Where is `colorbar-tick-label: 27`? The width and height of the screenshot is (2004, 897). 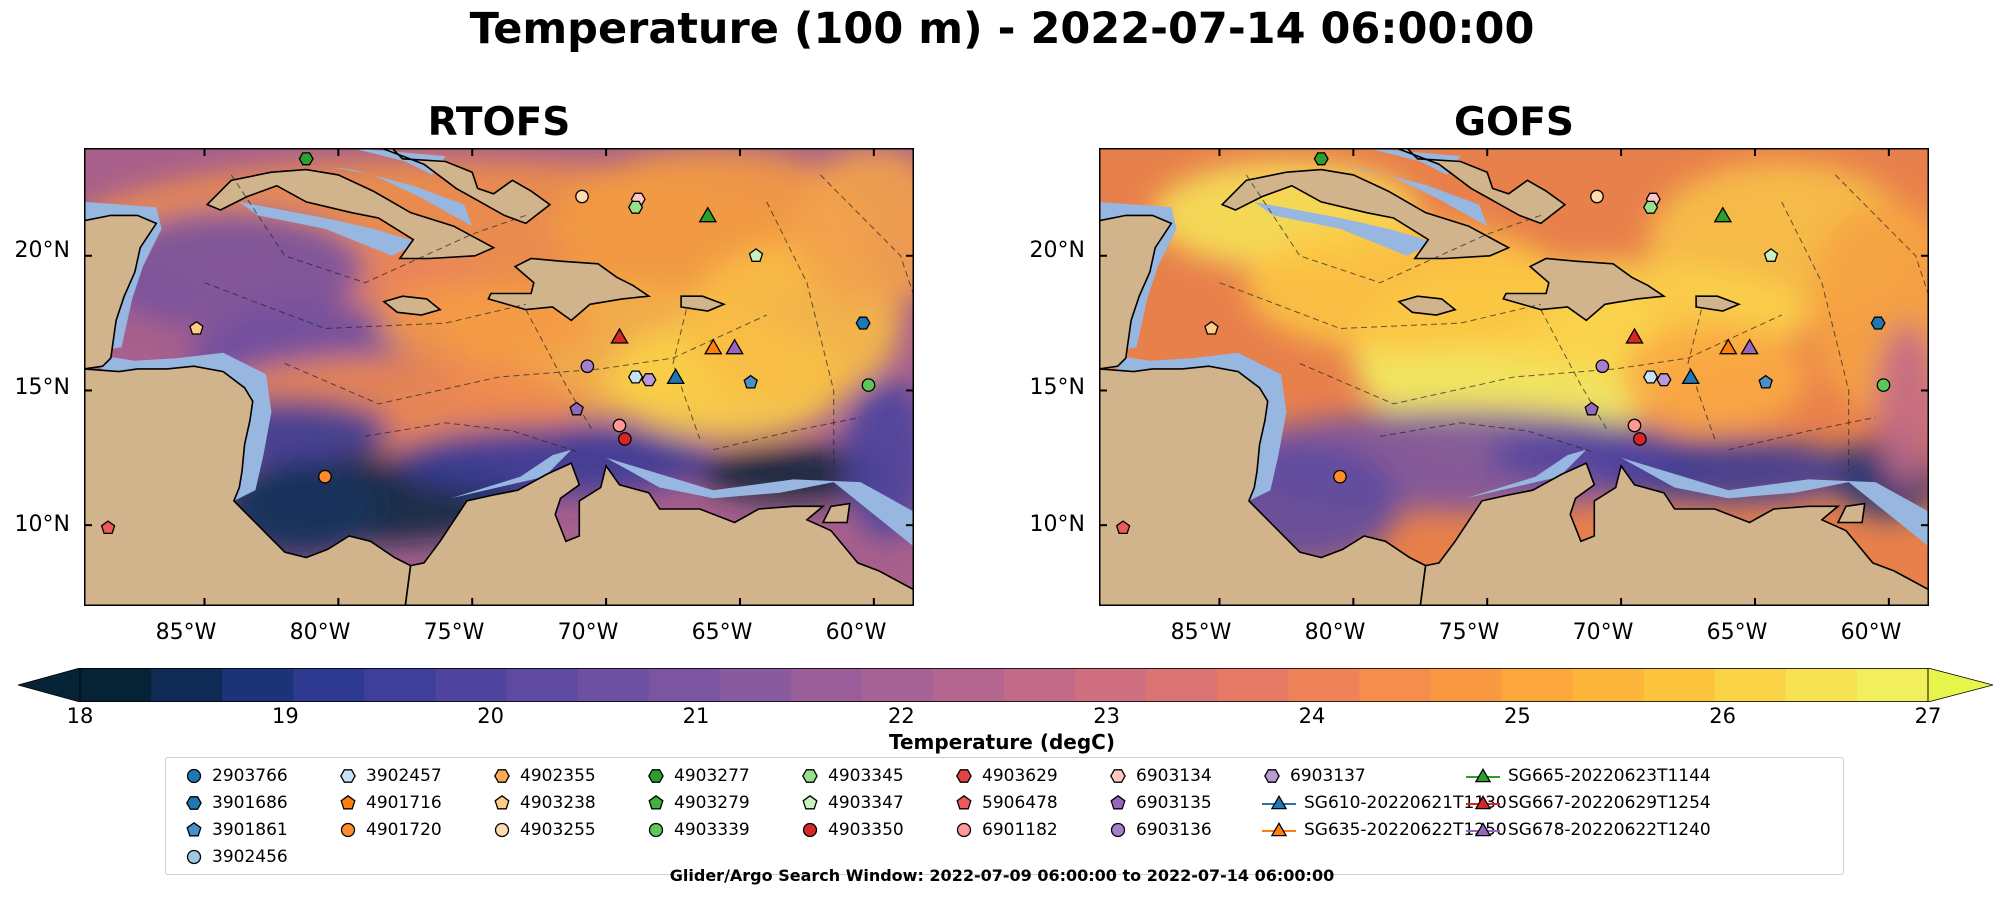 colorbar-tick-label: 27 is located at coordinates (1928, 716).